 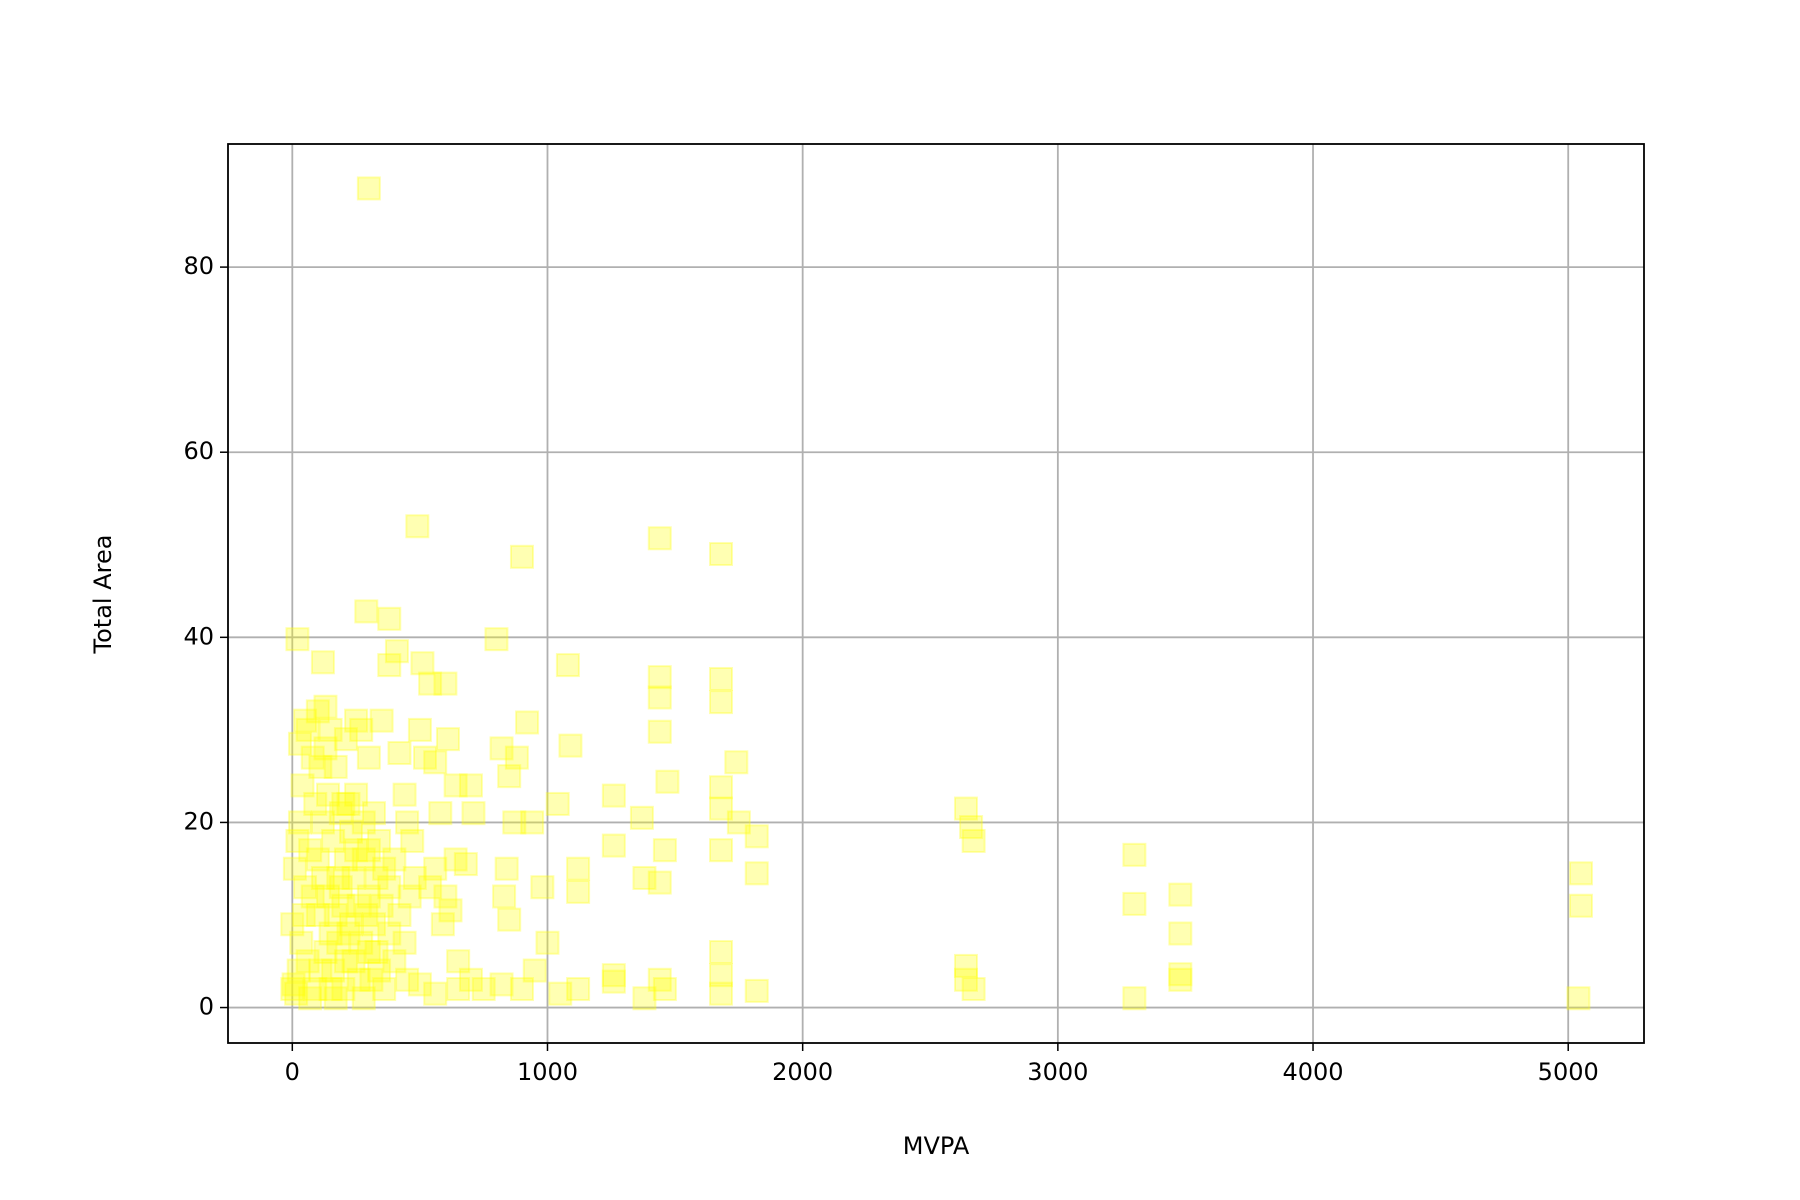 I want to click on y-tick-label: 0, so click(x=206, y=1007).